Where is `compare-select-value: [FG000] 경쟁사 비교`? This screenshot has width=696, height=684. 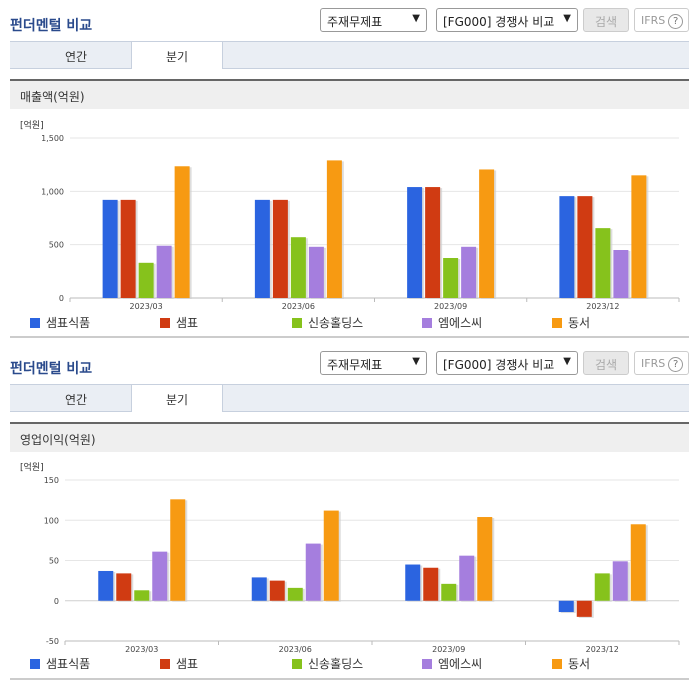
compare-select-value: [FG000] 경쟁사 비교 is located at coordinates (499, 22).